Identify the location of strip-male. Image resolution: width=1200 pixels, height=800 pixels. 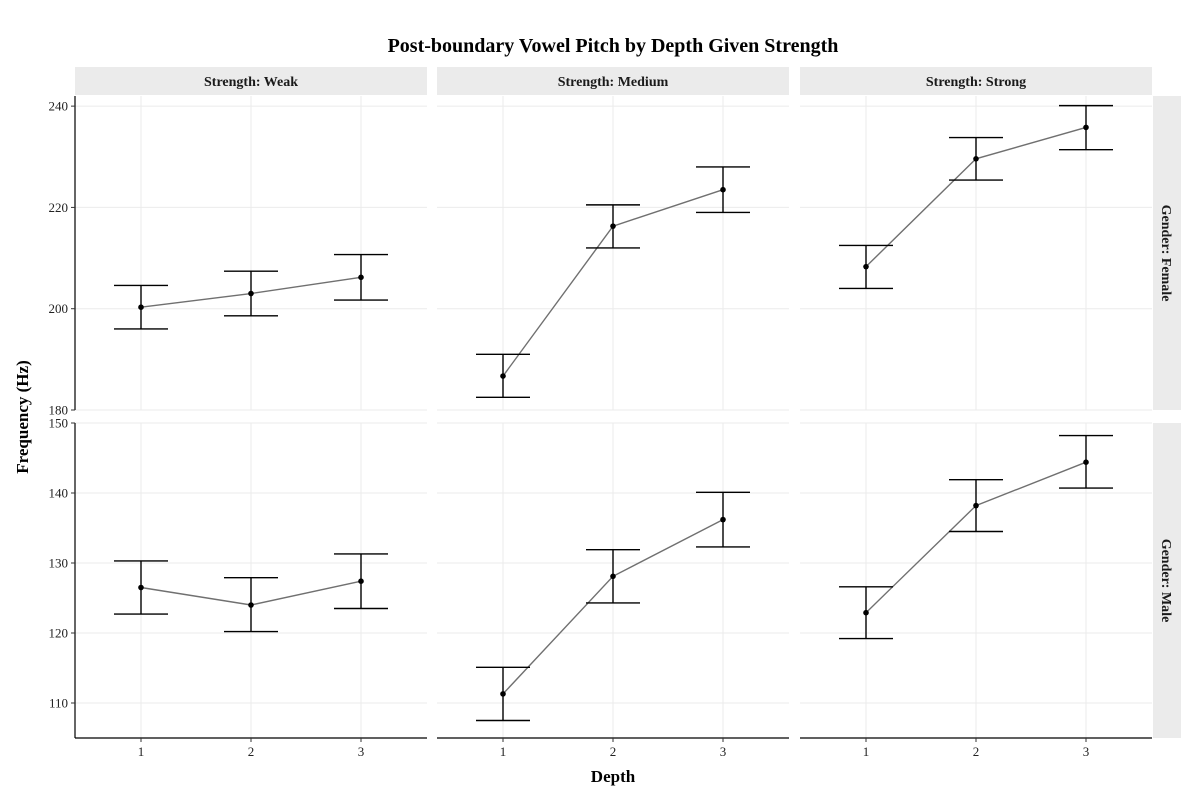
(1167, 580).